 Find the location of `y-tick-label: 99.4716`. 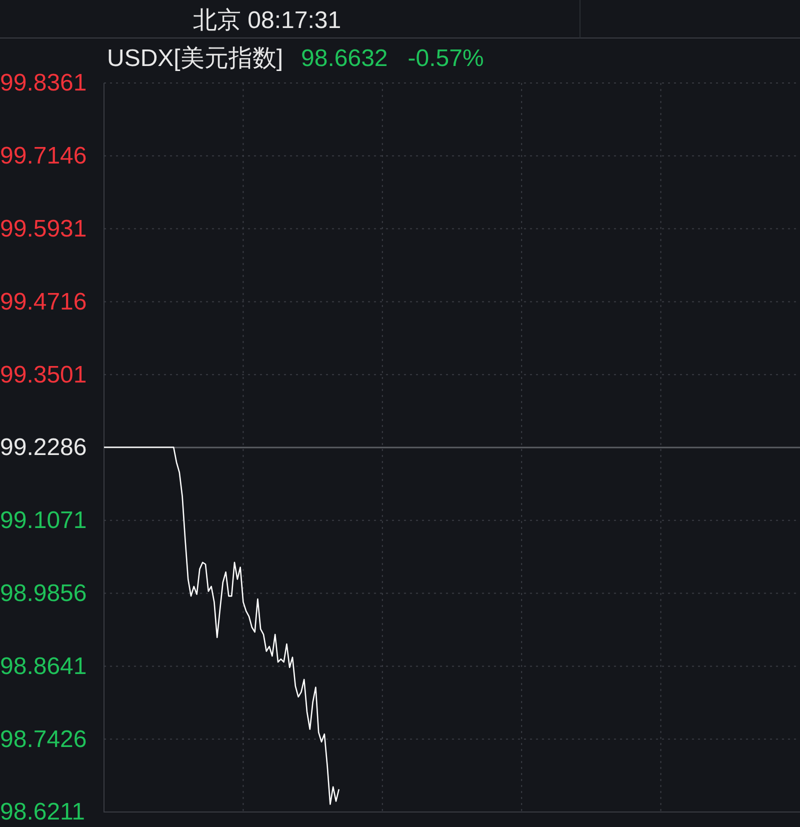

y-tick-label: 99.4716 is located at coordinates (43, 302).